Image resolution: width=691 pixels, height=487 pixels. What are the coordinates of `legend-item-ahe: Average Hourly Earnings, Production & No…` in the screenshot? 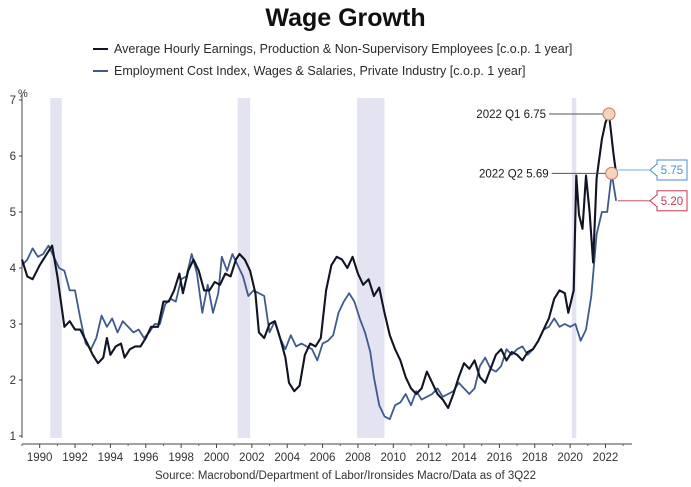 It's located at (332, 49).